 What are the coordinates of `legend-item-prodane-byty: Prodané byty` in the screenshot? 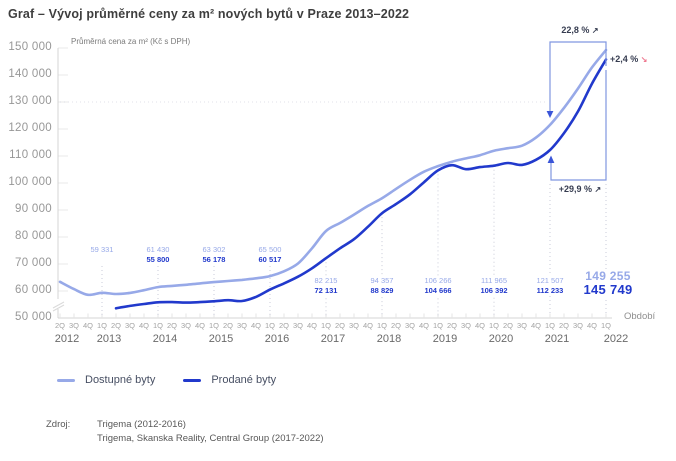 It's located at (229, 380).